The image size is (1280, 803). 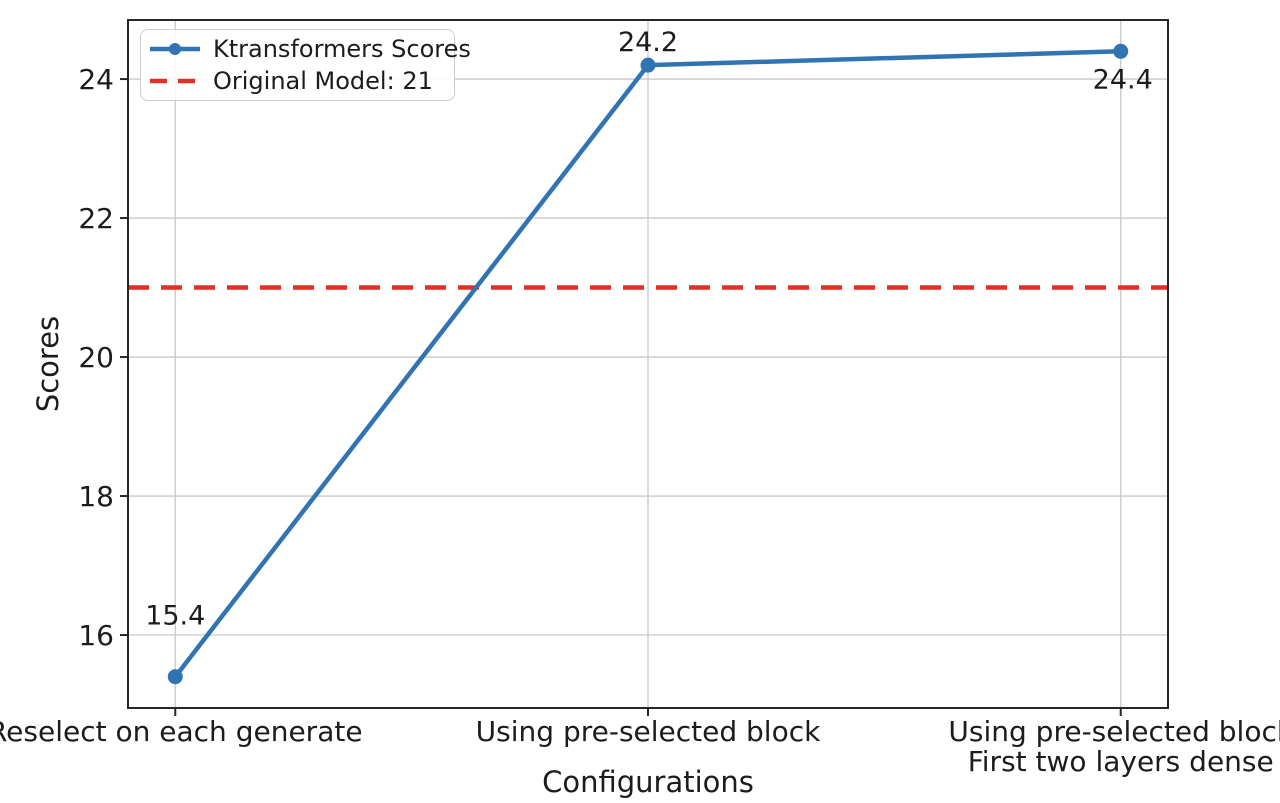 What do you see at coordinates (96, 357) in the screenshot?
I see `y-tick-label: 20` at bounding box center [96, 357].